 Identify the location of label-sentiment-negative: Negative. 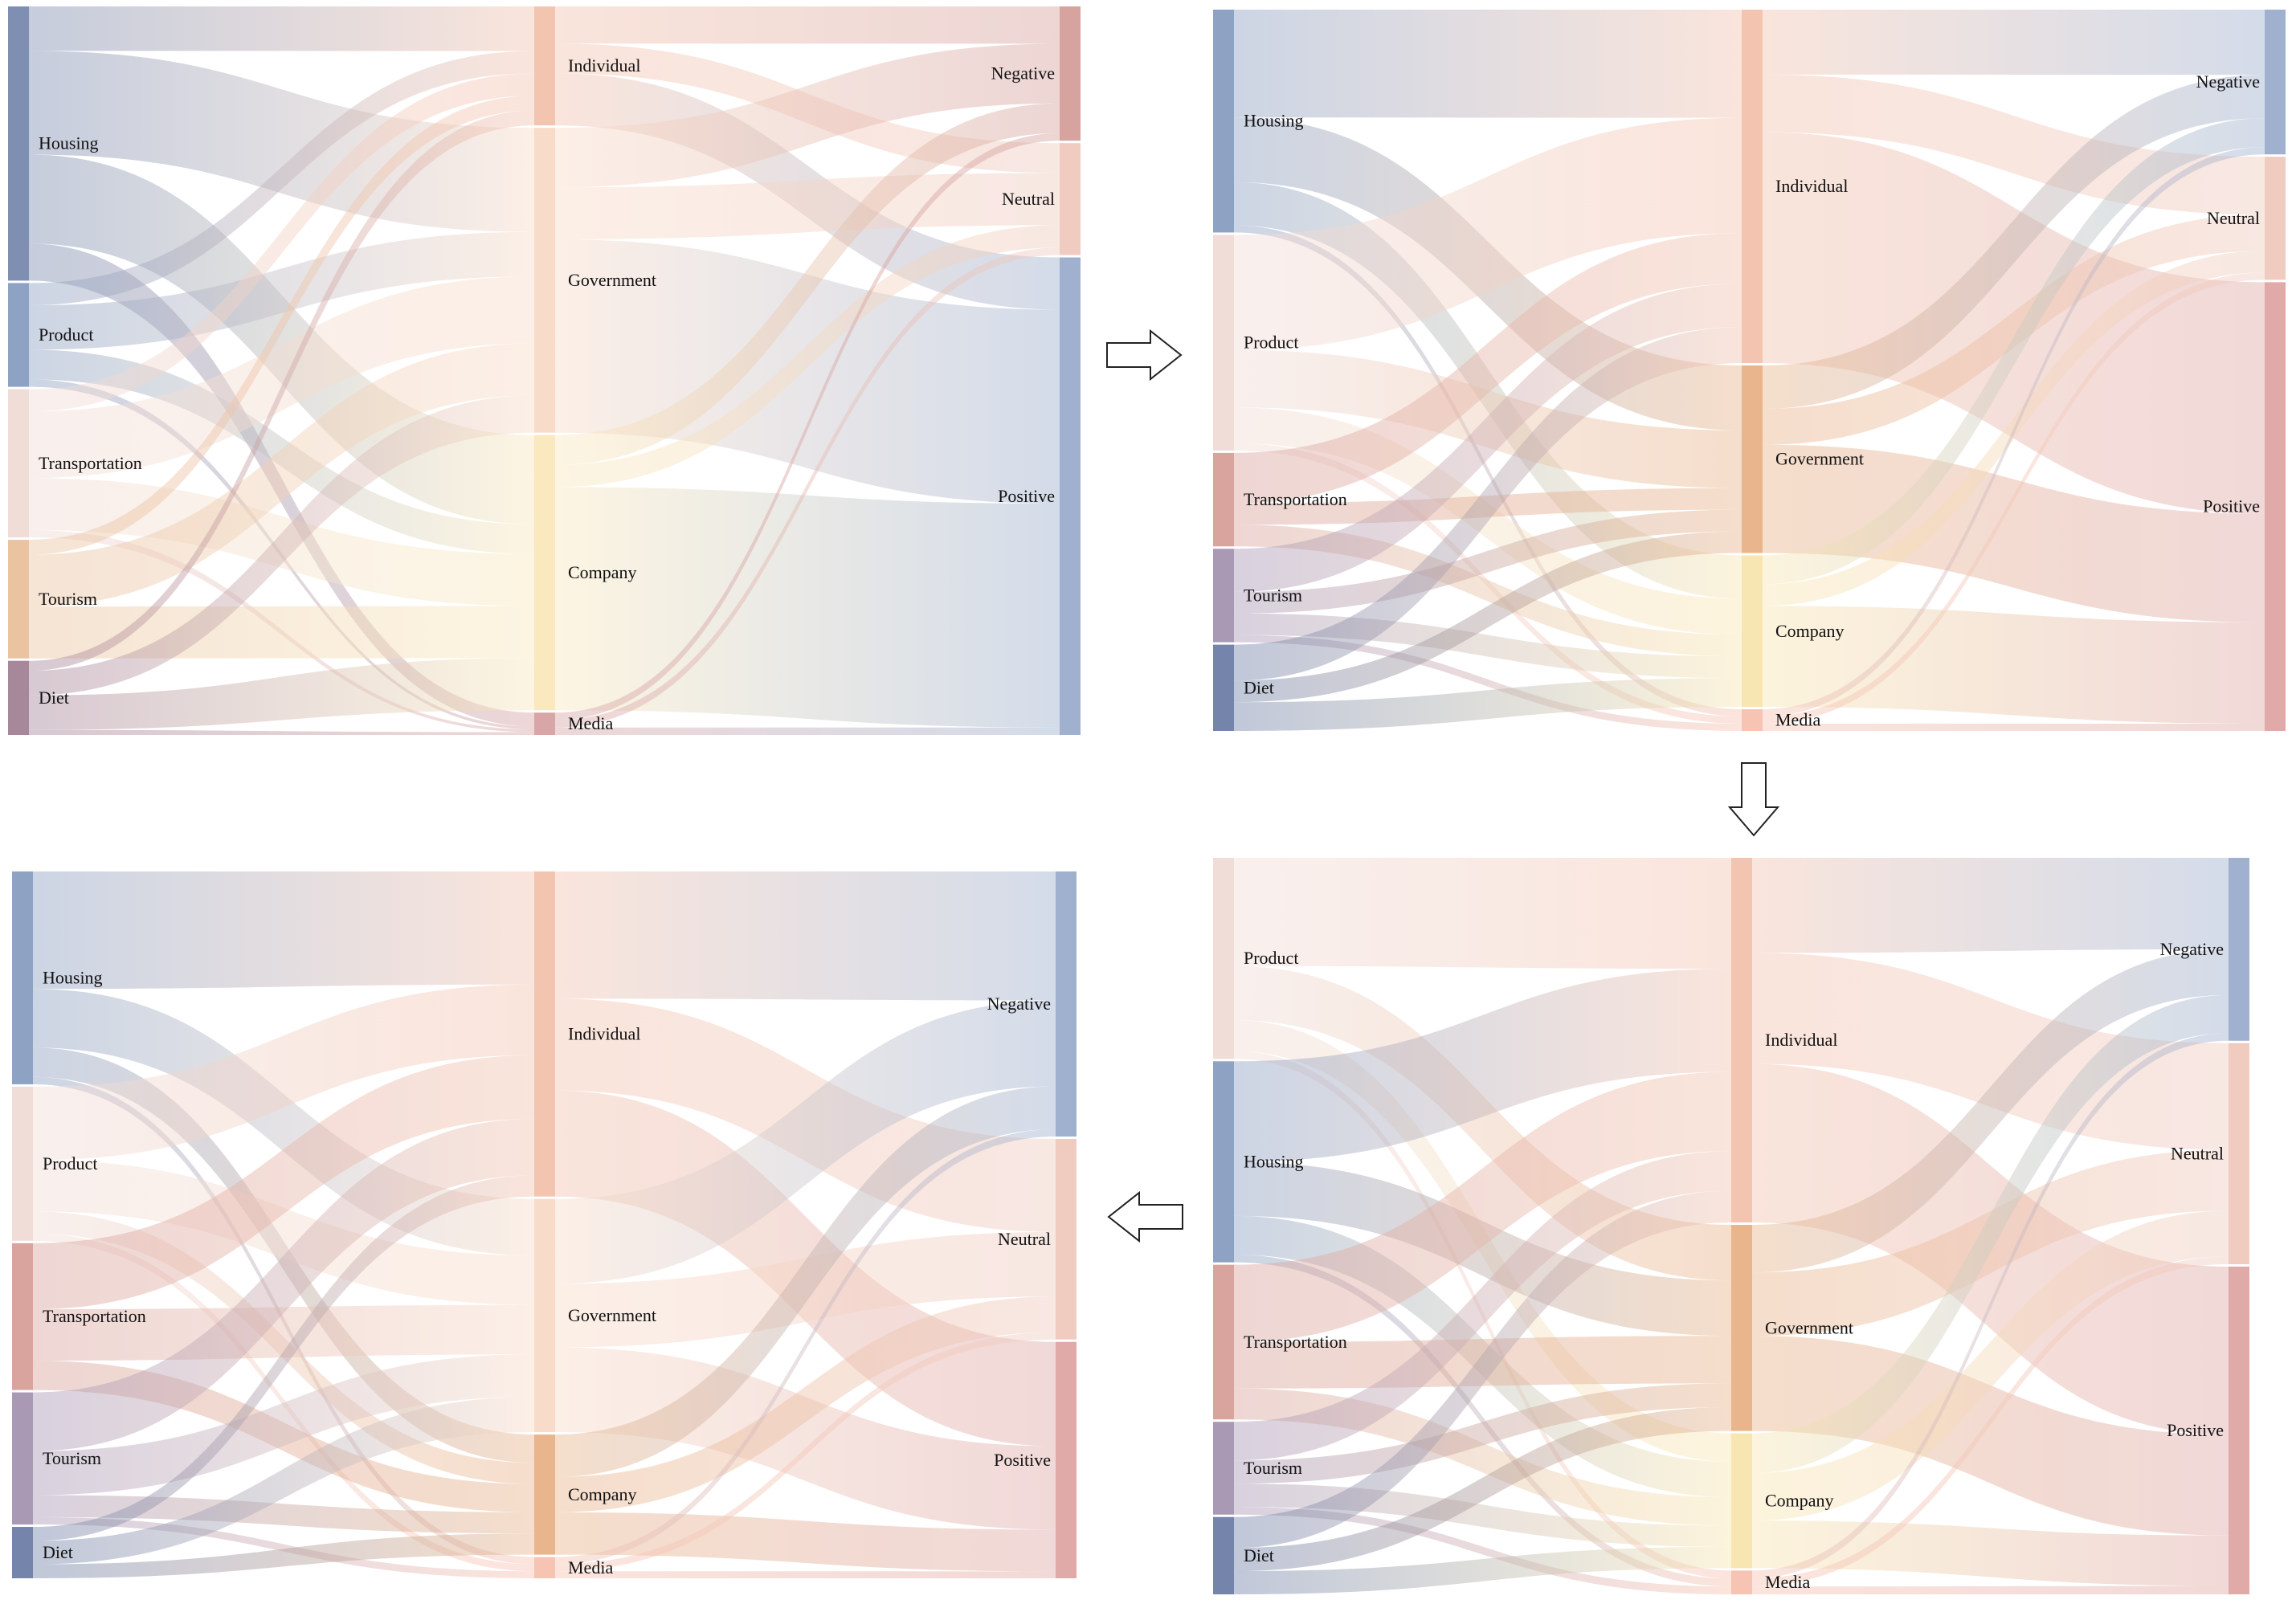
(1023, 73).